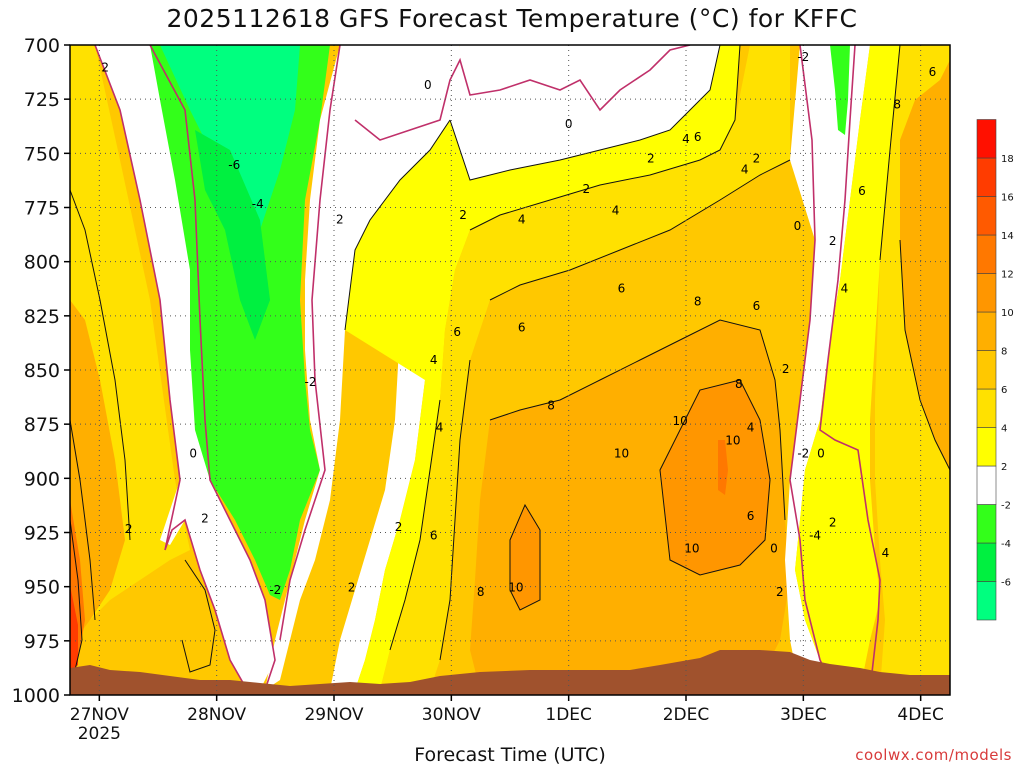  Describe the element at coordinates (1004, 352) in the screenshot. I see `colorbar-label: 8` at that location.